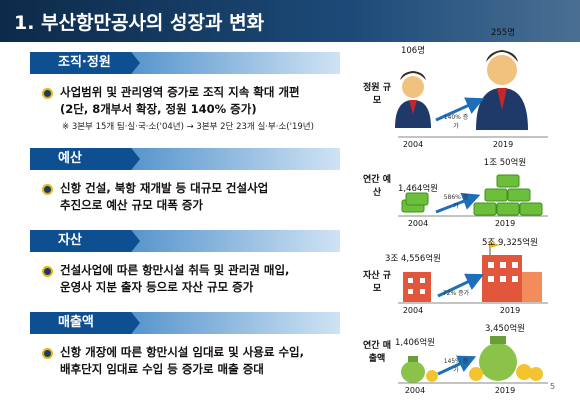 The height and width of the screenshot is (400, 580). I want to click on growth: 586% 증가, so click(456, 202).